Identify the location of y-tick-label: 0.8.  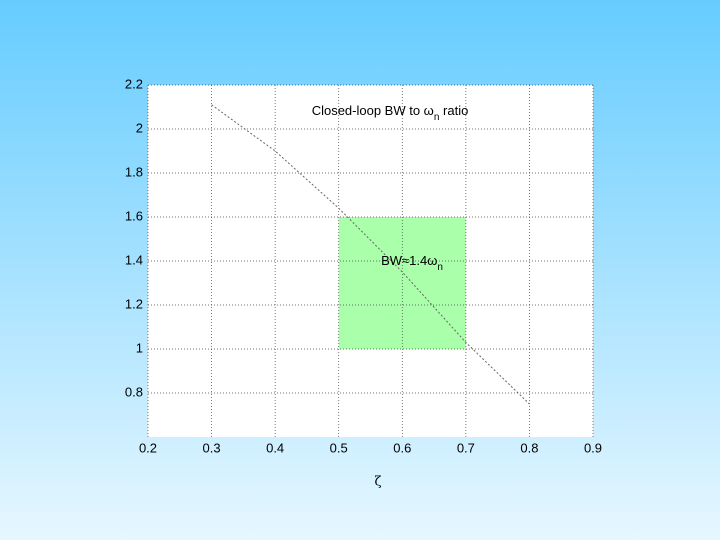
(134, 391).